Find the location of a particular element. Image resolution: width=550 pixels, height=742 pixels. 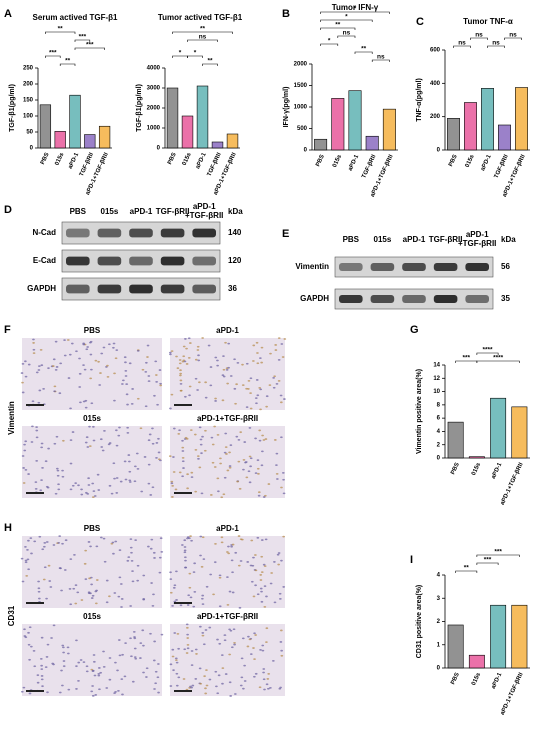

kda-unit: kDa is located at coordinates (235, 211).